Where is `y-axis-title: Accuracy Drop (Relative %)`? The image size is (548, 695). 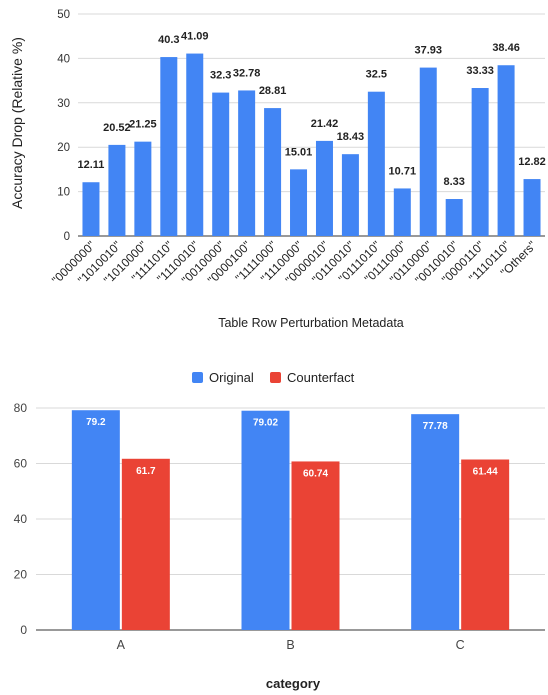
y-axis-title: Accuracy Drop (Relative %) is located at coordinates (17, 123).